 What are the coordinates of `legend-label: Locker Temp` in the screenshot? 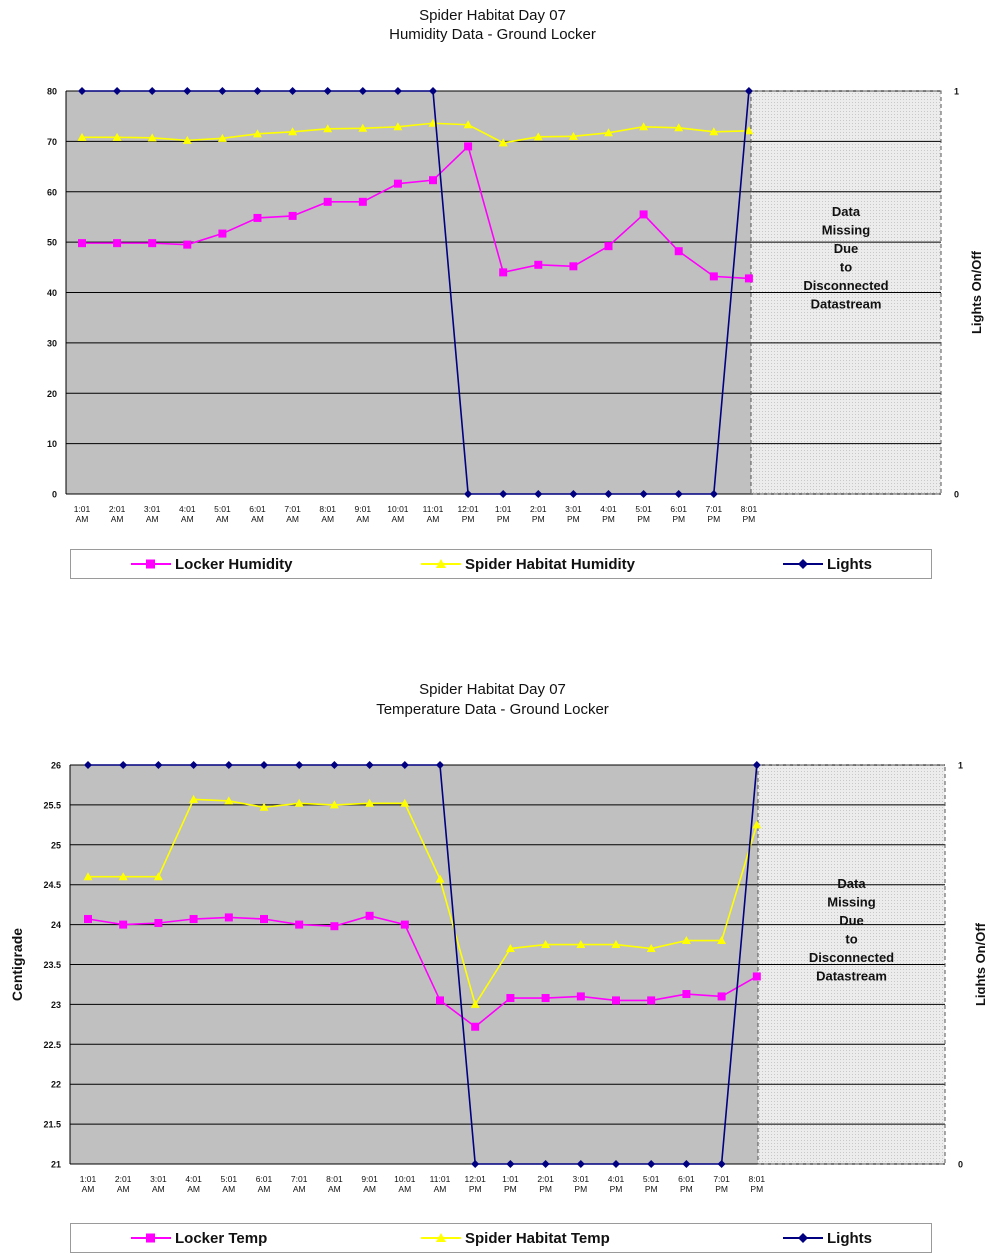 It's located at (221, 1238).